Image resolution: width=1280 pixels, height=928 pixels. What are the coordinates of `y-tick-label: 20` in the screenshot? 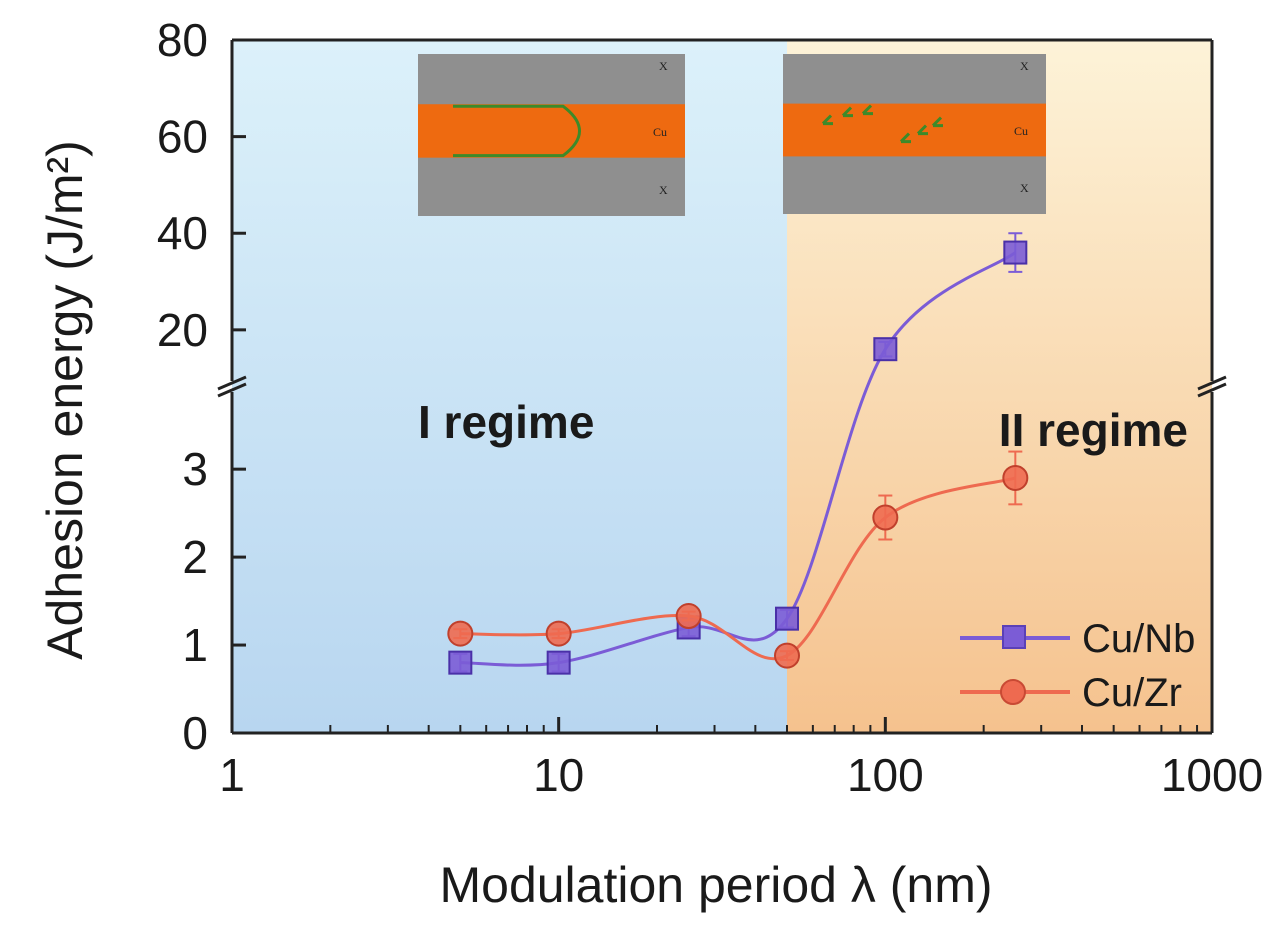 It's located at (182, 330).